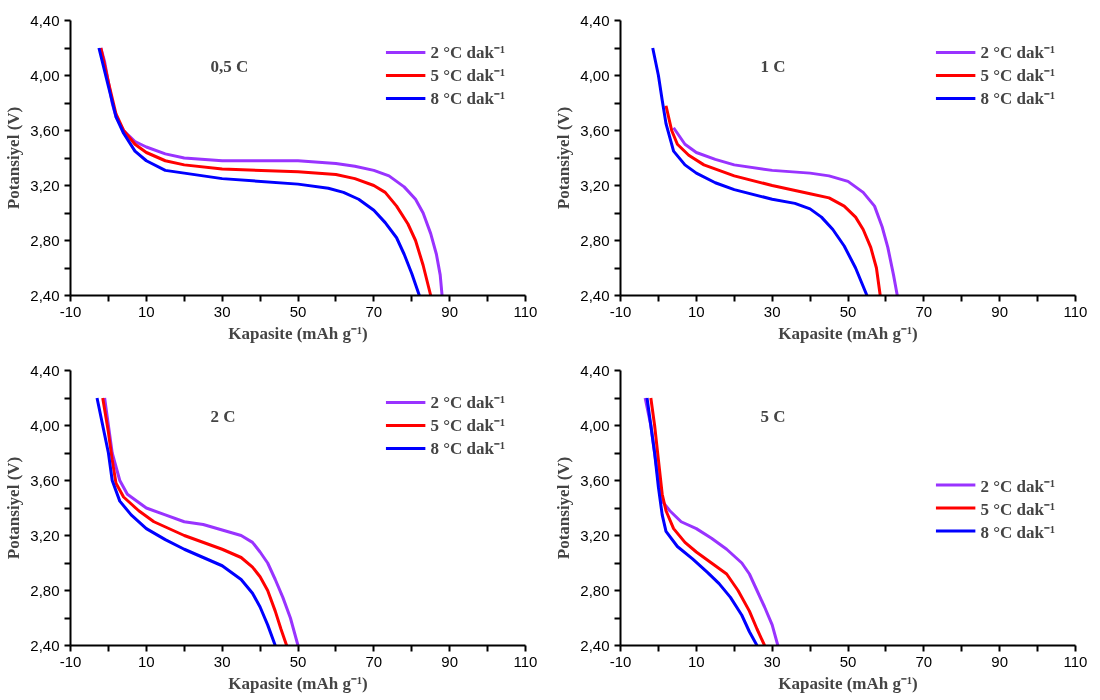 This screenshot has height=700, width=1100. Describe the element at coordinates (773, 416) in the screenshot. I see `annotation: 5 C` at that location.